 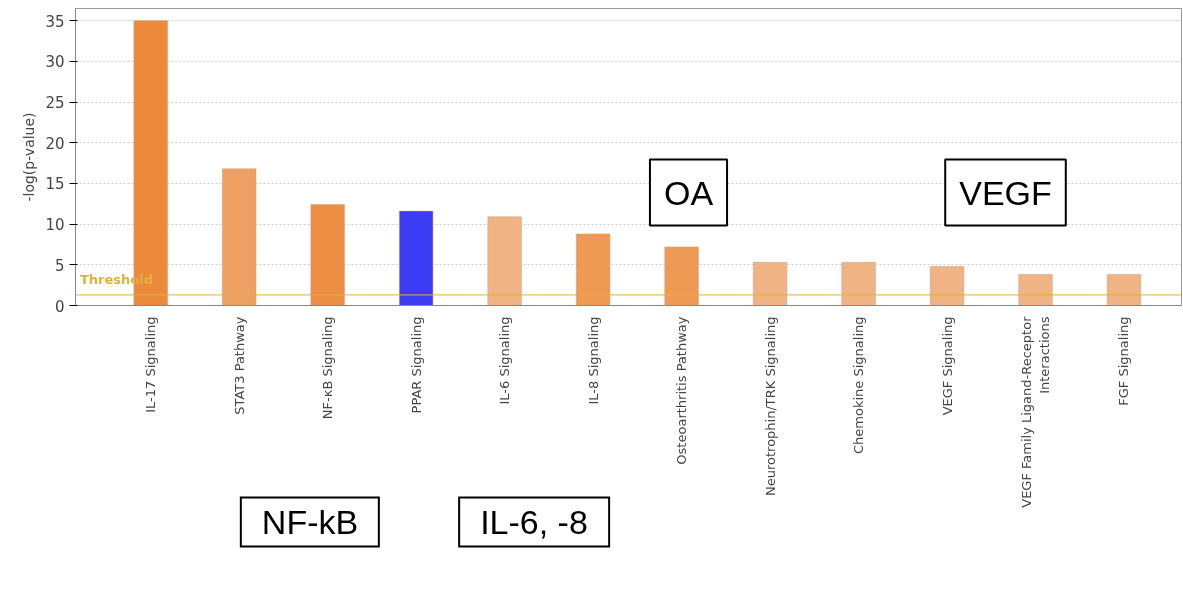 I want to click on x-tick-label: NF-κB Signaling, so click(x=328, y=368).